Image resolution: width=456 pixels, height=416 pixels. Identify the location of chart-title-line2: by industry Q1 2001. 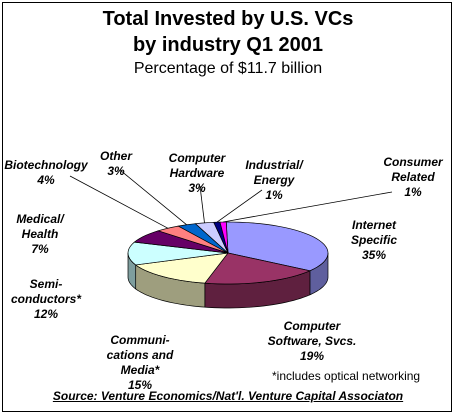
(228, 45).